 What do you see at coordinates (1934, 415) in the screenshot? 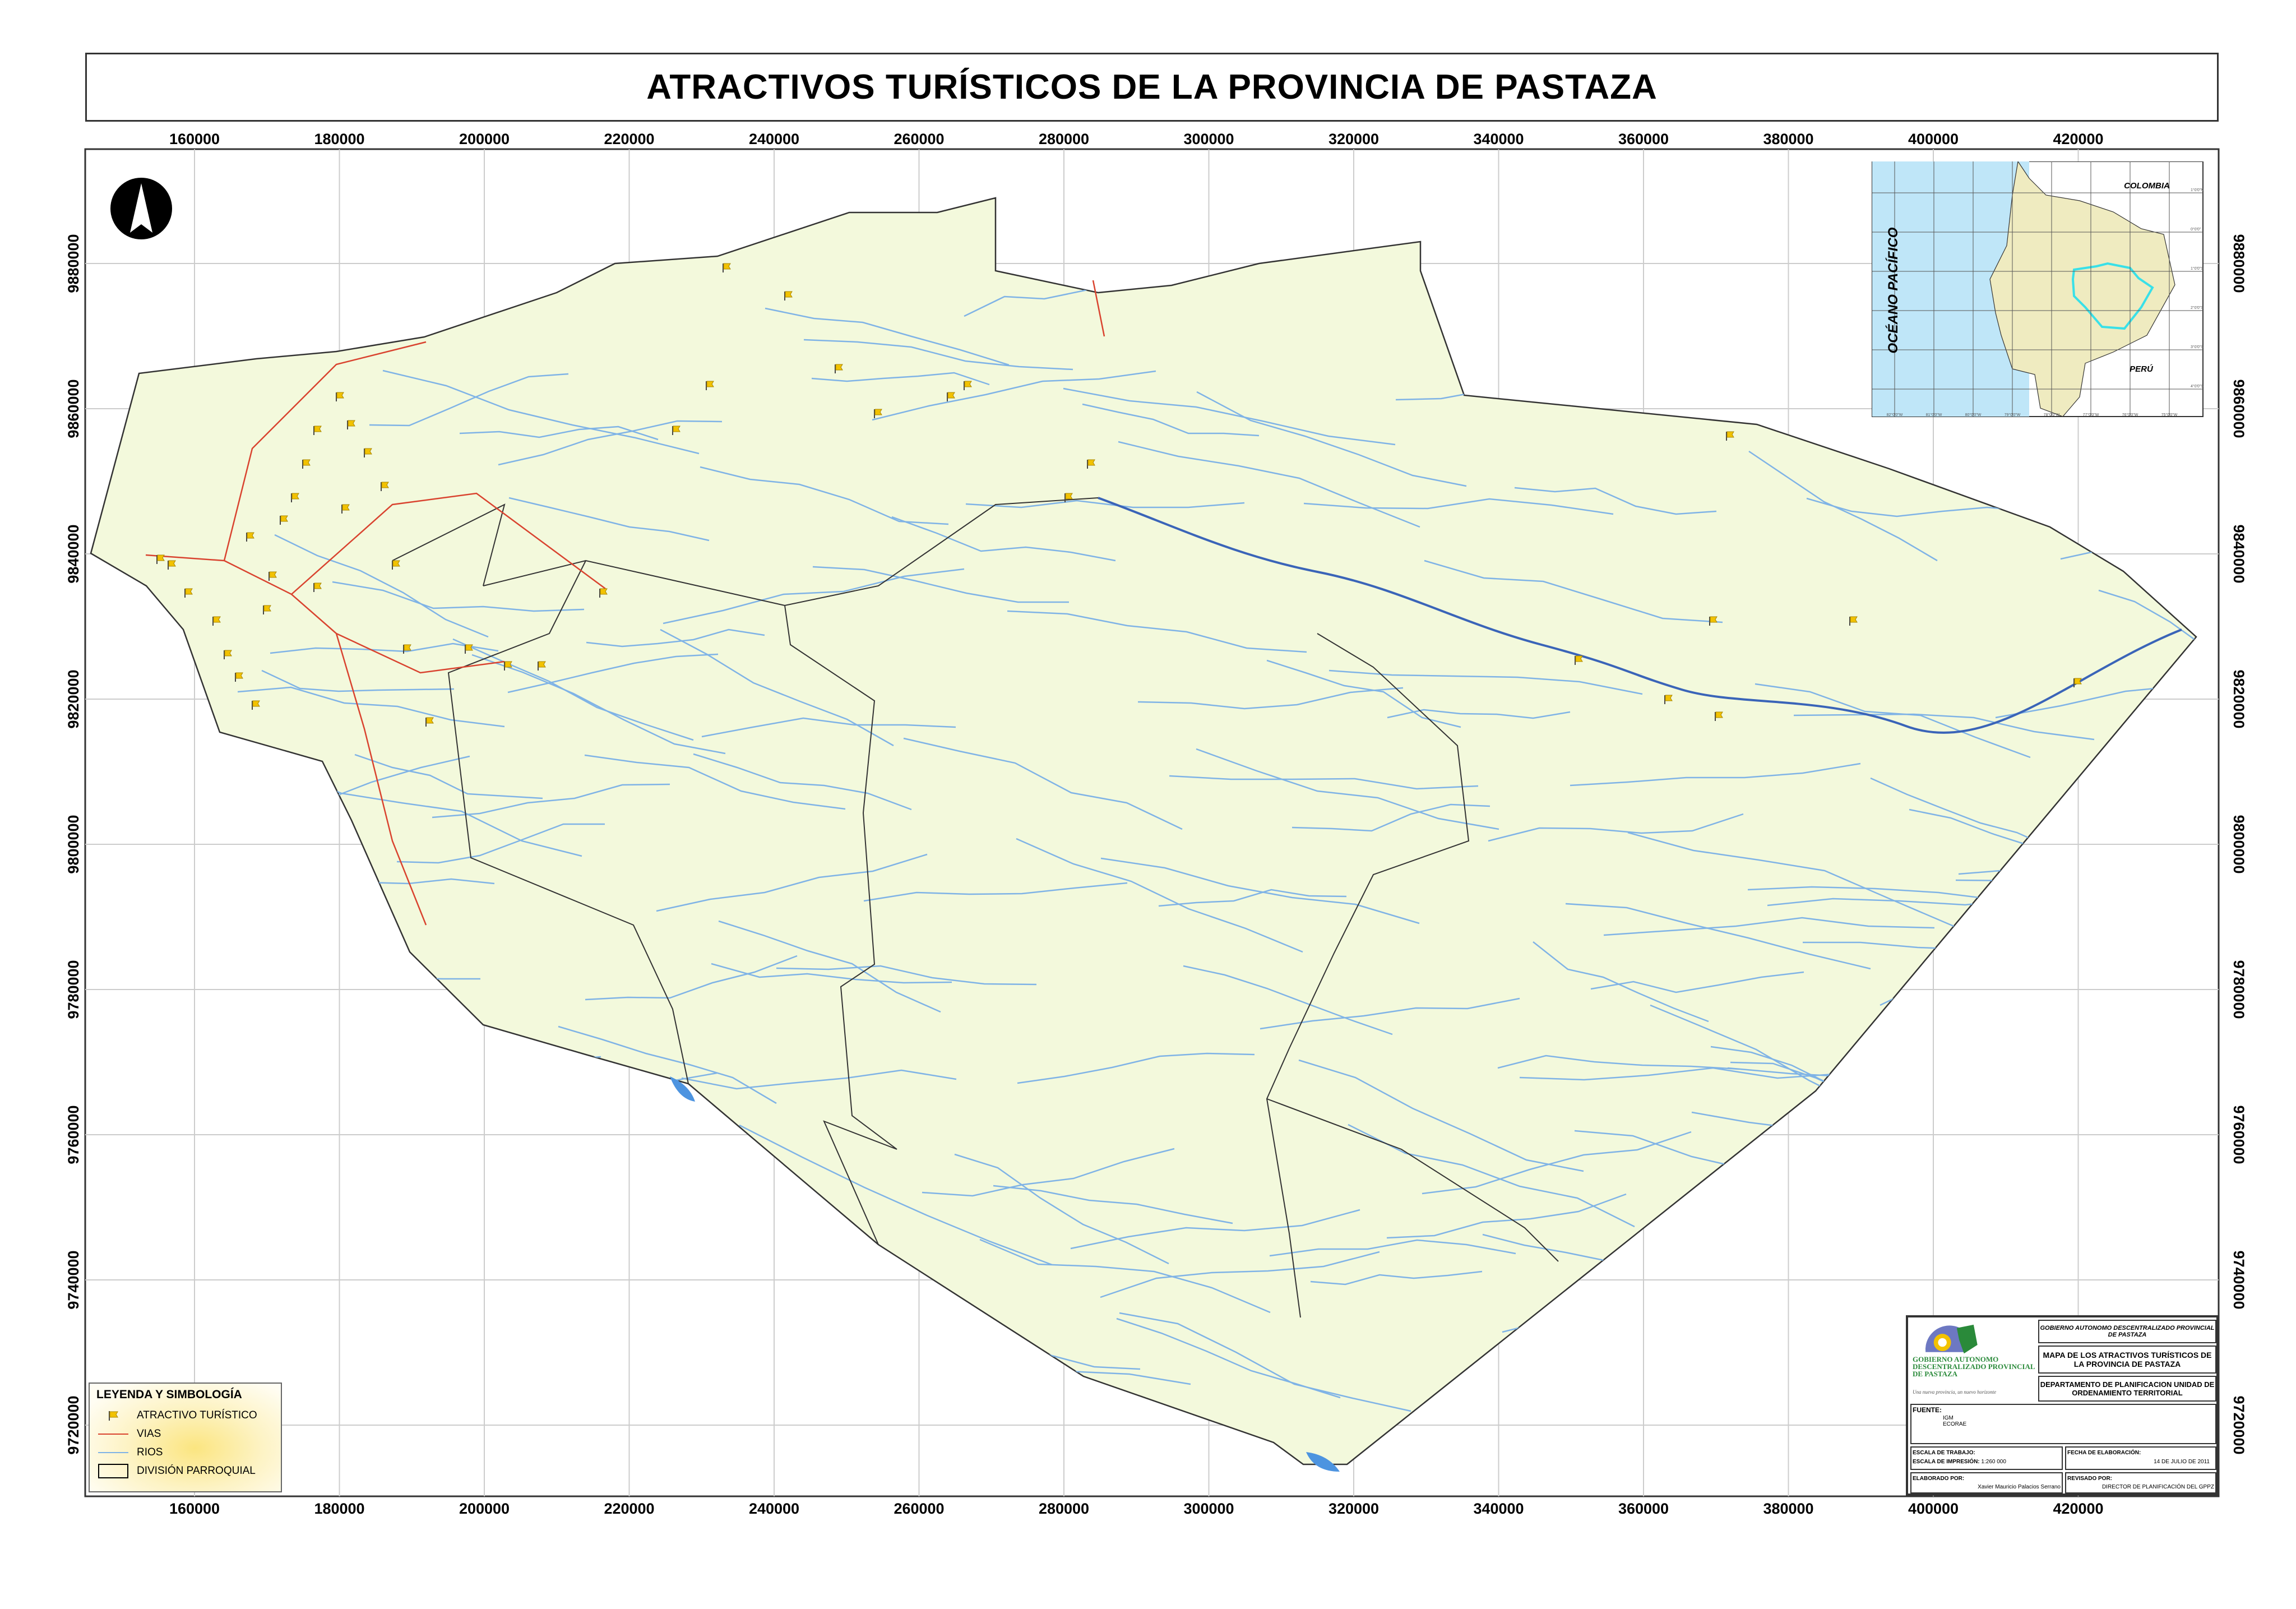
I see `inset-lon-tick: 81°0'0"W` at bounding box center [1934, 415].